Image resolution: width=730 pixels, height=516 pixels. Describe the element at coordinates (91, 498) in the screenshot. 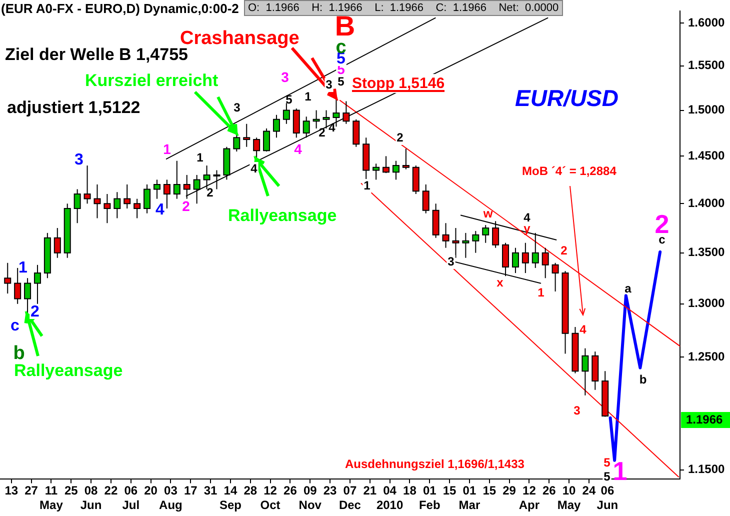

I see `x-tick-label: 08 Jun` at that location.